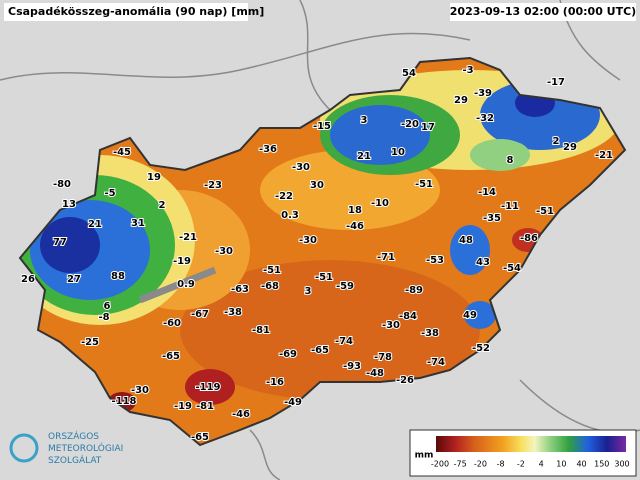 This screenshot has width=640, height=480. Describe the element at coordinates (154, 177) in the screenshot. I see `station-value: 19` at that location.